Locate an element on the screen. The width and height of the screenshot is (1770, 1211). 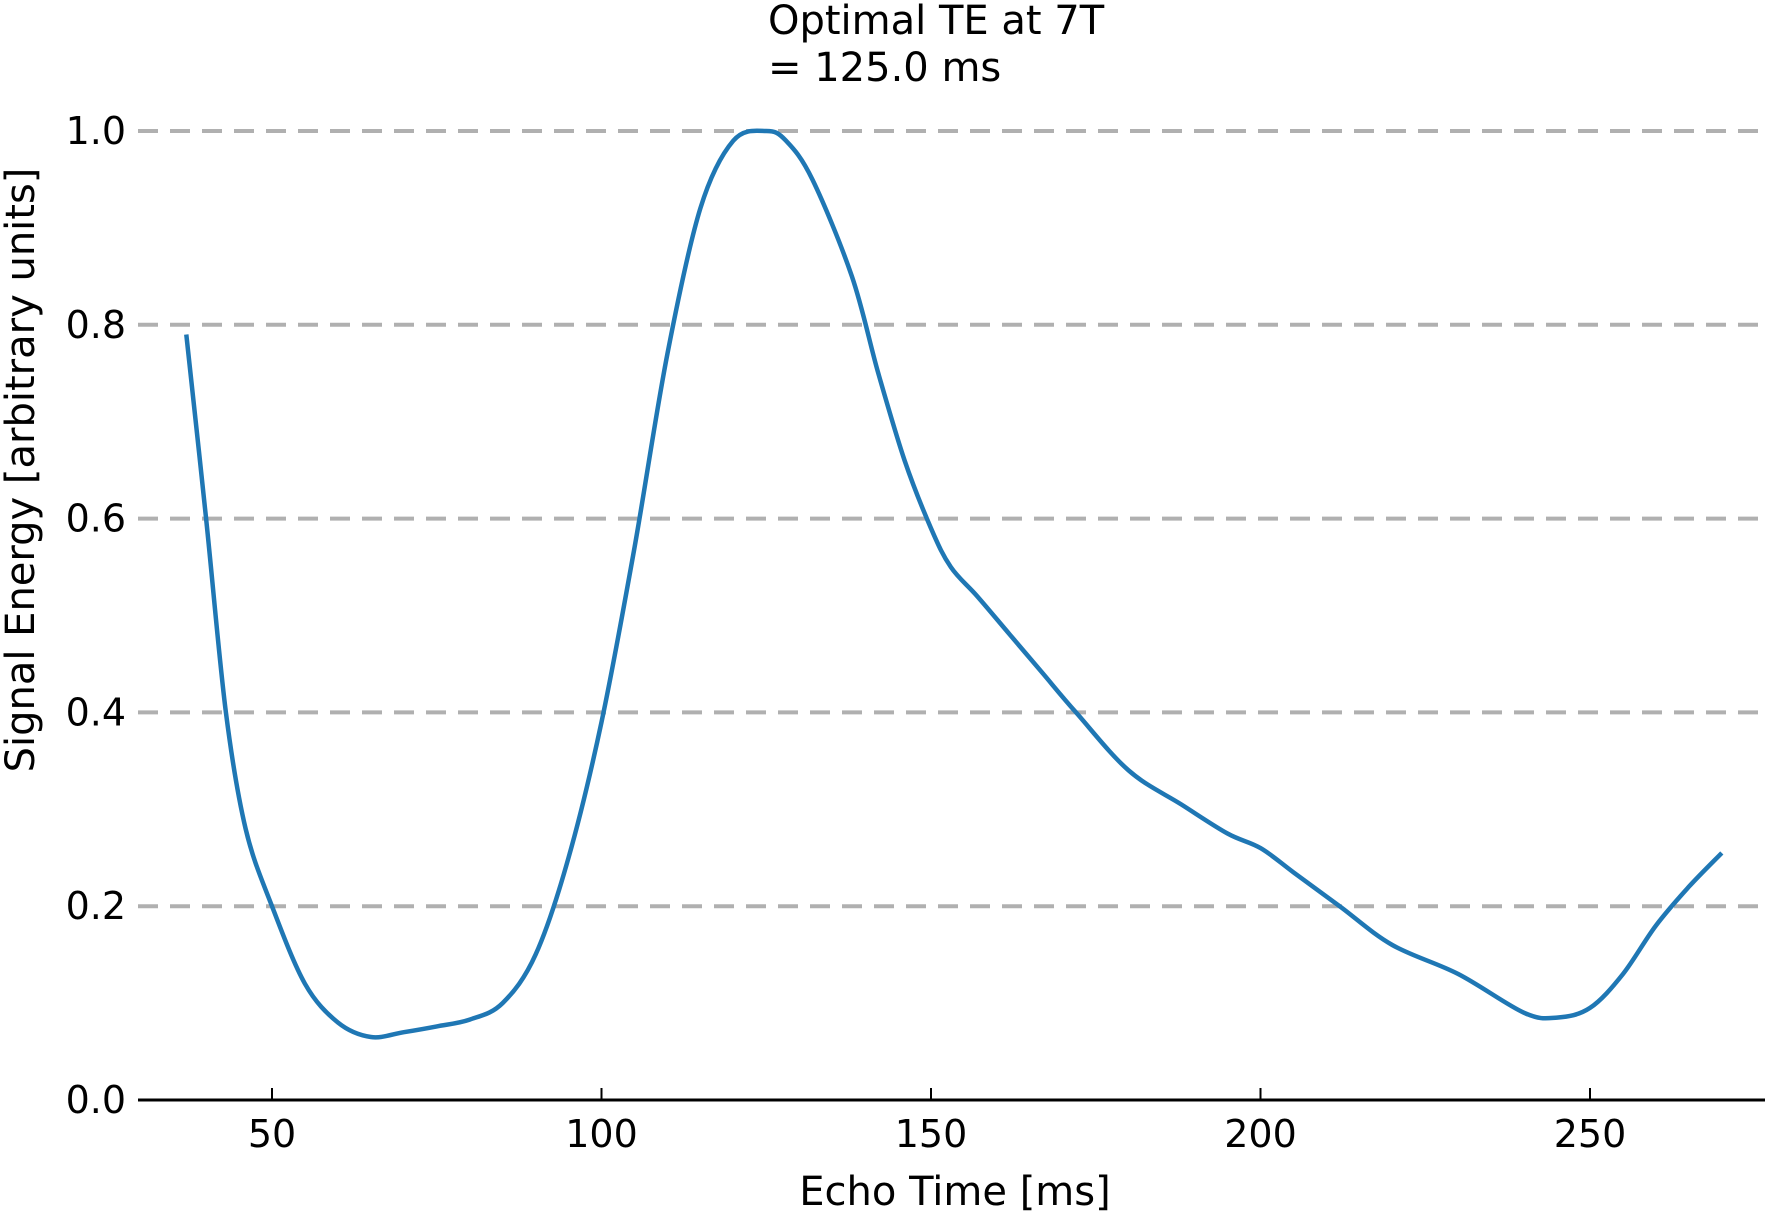
chart-title: Optimal TE at 7T = 125.0 ms is located at coordinates (936, 45).